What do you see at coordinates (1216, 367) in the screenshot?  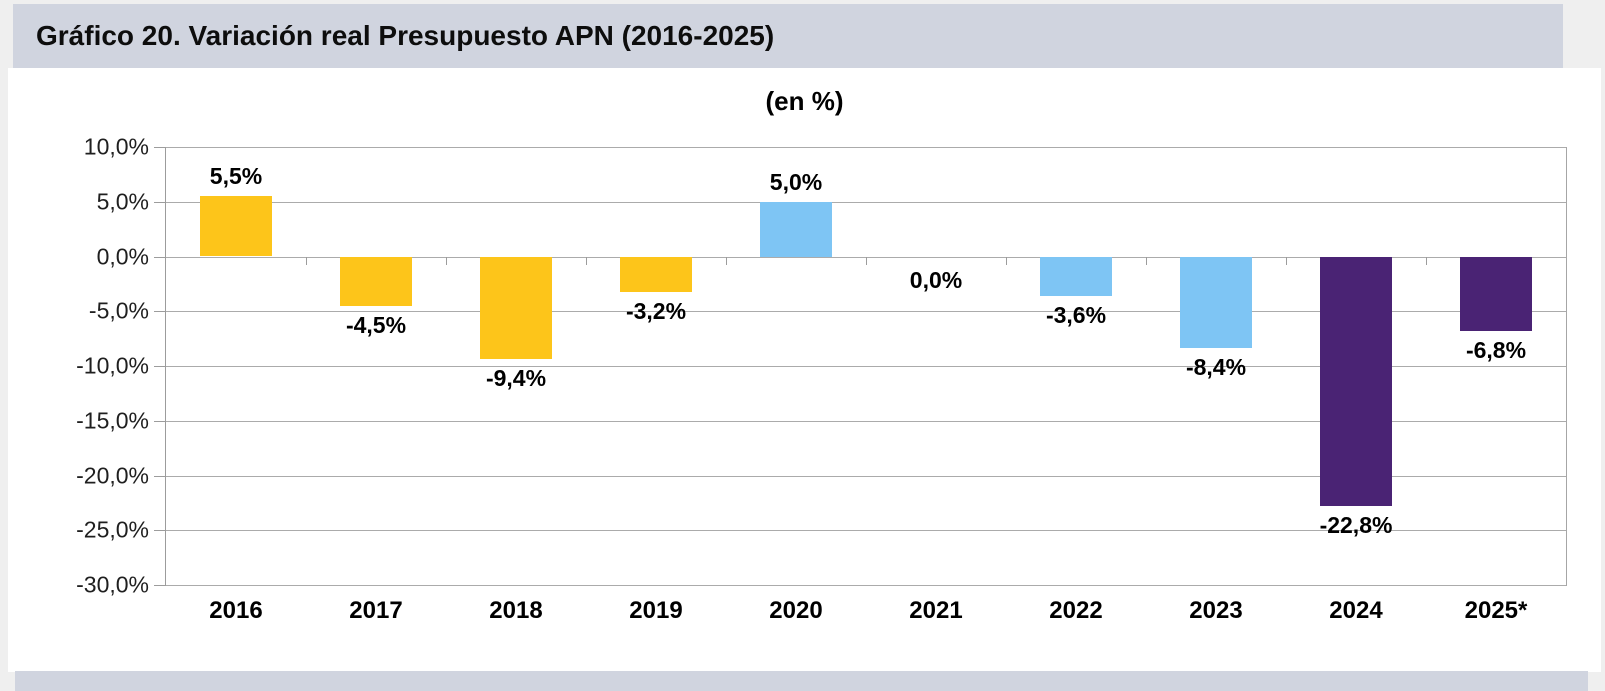 I see `bar-value-label: -8,4%` at bounding box center [1216, 367].